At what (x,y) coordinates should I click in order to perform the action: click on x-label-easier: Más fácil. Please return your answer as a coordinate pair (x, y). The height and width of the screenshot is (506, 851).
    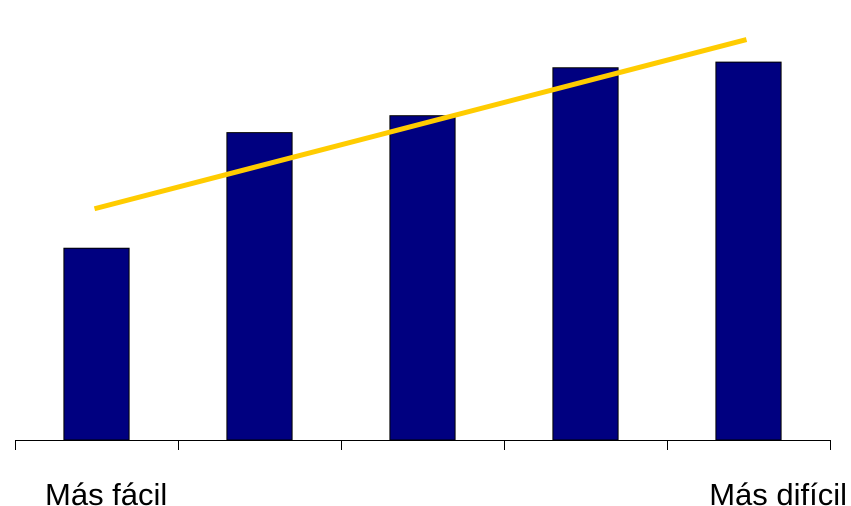
    Looking at the image, I should click on (106, 491).